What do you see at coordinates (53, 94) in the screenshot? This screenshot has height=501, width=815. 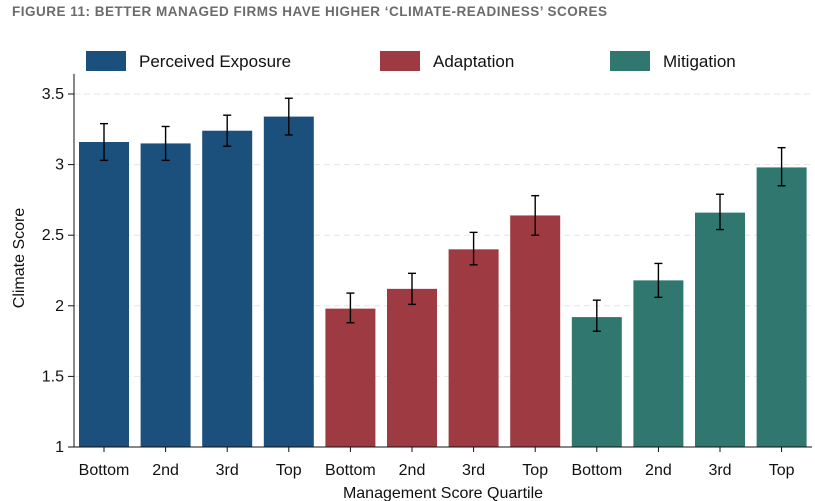 I see `y-tick-label: 3.5` at bounding box center [53, 94].